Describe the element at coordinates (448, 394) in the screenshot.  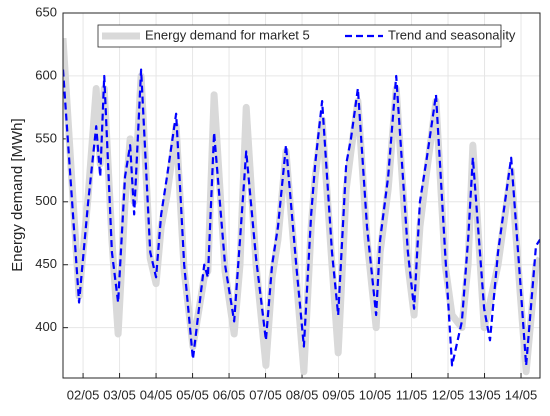
I see `x-tick-label: 12/05` at that location.